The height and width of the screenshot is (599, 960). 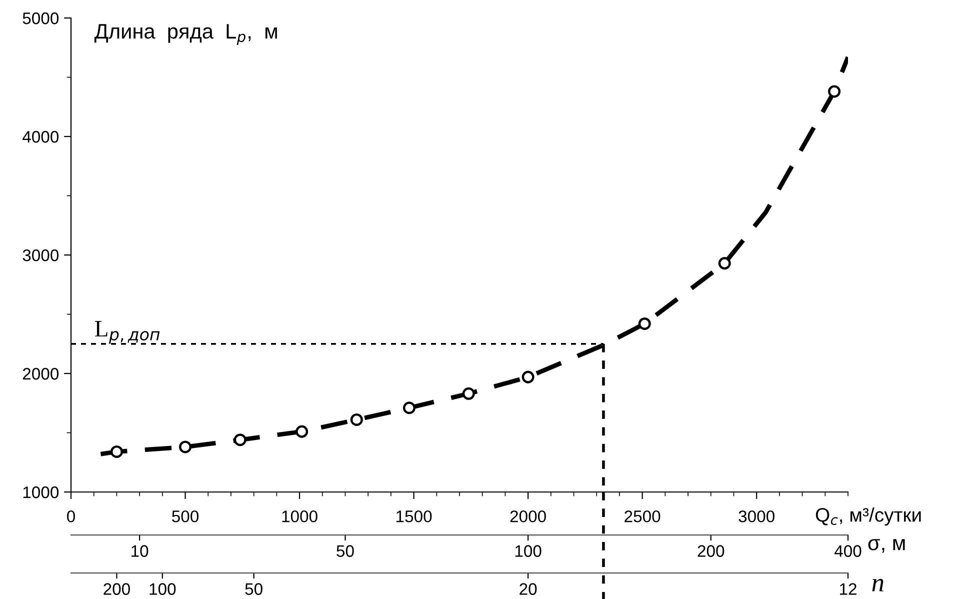 What do you see at coordinates (40, 255) in the screenshot?
I see `y-tick-label: 3000` at bounding box center [40, 255].